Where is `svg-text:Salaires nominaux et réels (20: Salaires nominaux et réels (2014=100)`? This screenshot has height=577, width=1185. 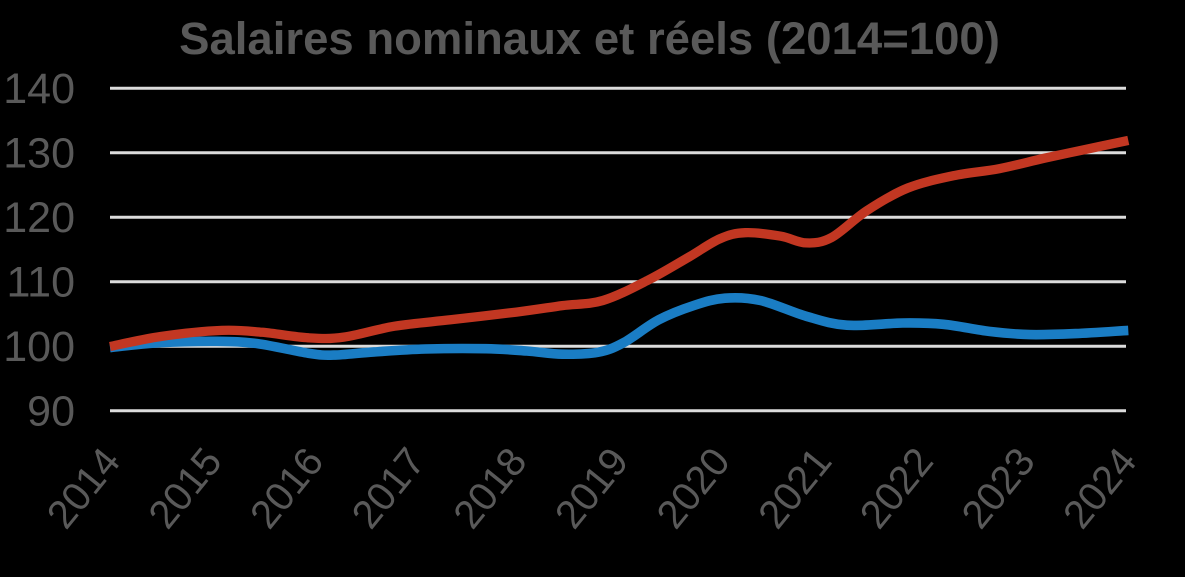
svg-text:Salaires nominaux et réels (20: Salaires nominaux et réels (2014=100) is located at coordinates (589, 38).